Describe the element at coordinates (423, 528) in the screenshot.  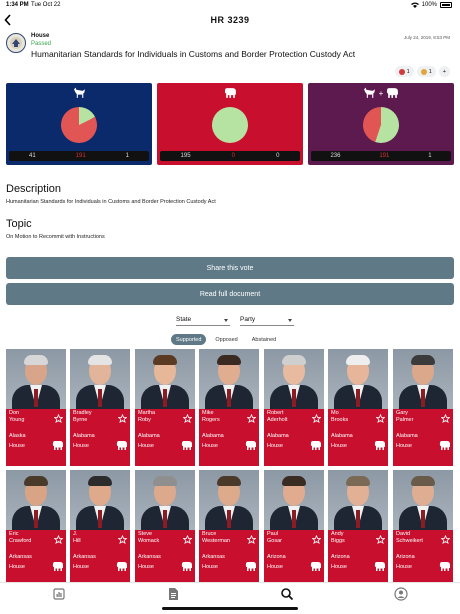
I see `member-card: David Schweikert Arizona House` at that location.